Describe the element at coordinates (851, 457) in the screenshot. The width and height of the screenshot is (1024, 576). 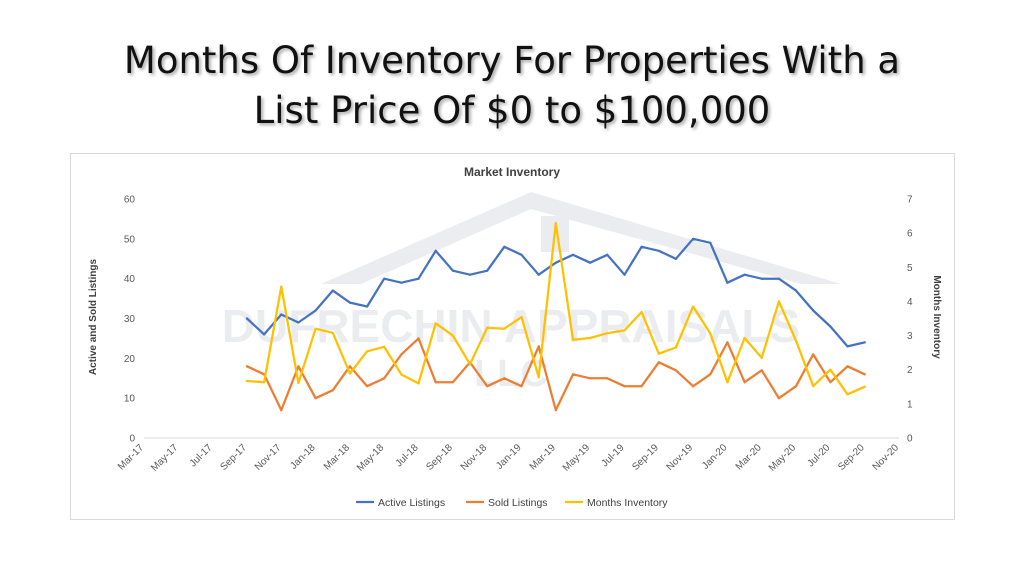
I see `x-tick-label-sep-20: Sep-20` at that location.